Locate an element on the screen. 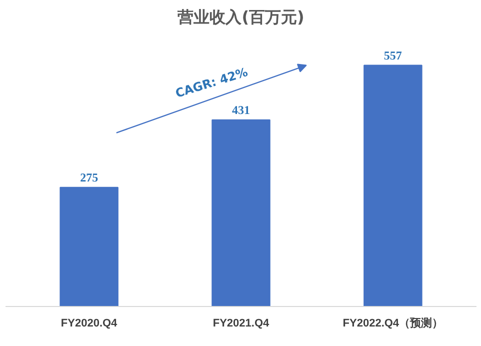 The height and width of the screenshot is (346, 481). data-label: 275 is located at coordinates (89, 177).